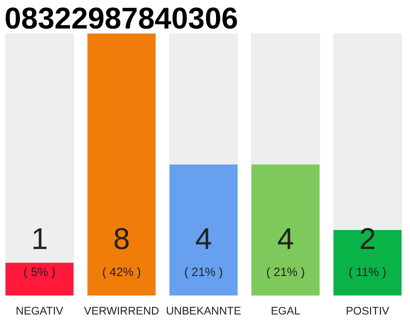  What do you see at coordinates (204, 312) in the screenshot?
I see `x-tick-label: UNBEKANNTE` at bounding box center [204, 312].